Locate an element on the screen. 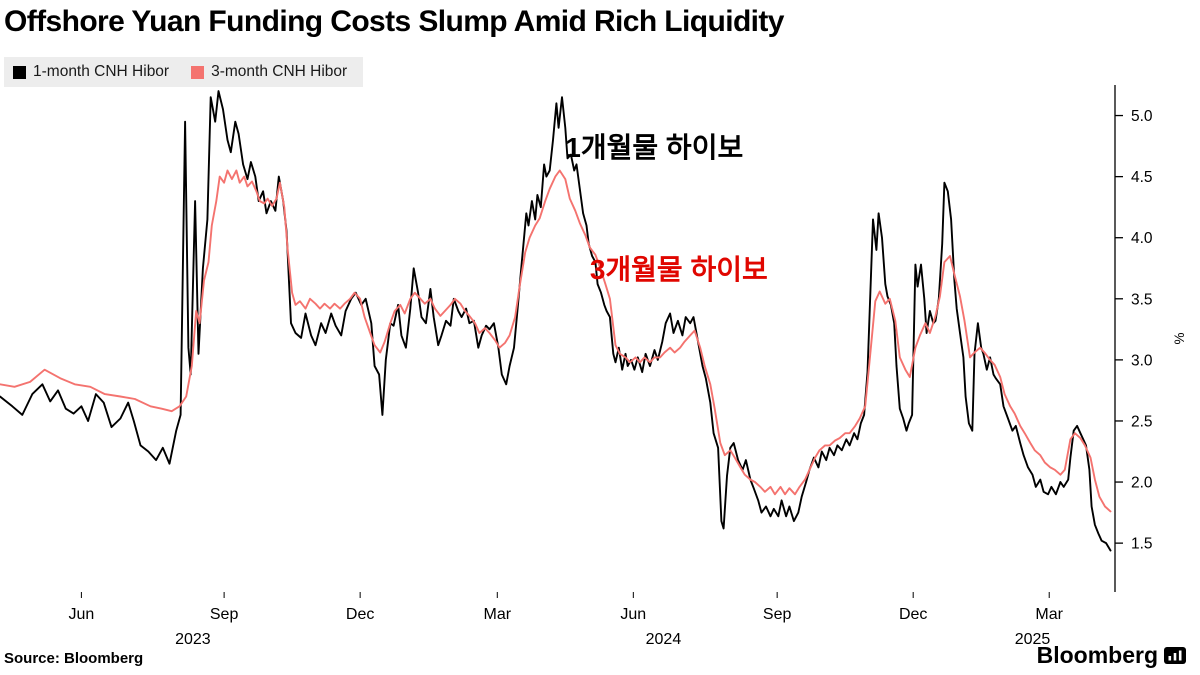 This screenshot has width=1200, height=675. y-tick-label: 5.0 is located at coordinates (1142, 116).